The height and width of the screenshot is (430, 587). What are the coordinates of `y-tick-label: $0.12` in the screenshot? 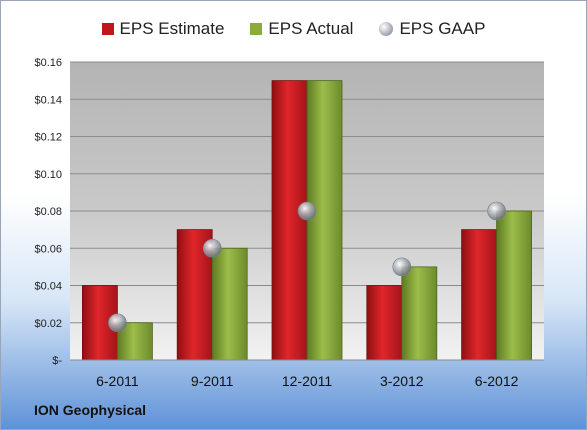 It's located at (48, 138).